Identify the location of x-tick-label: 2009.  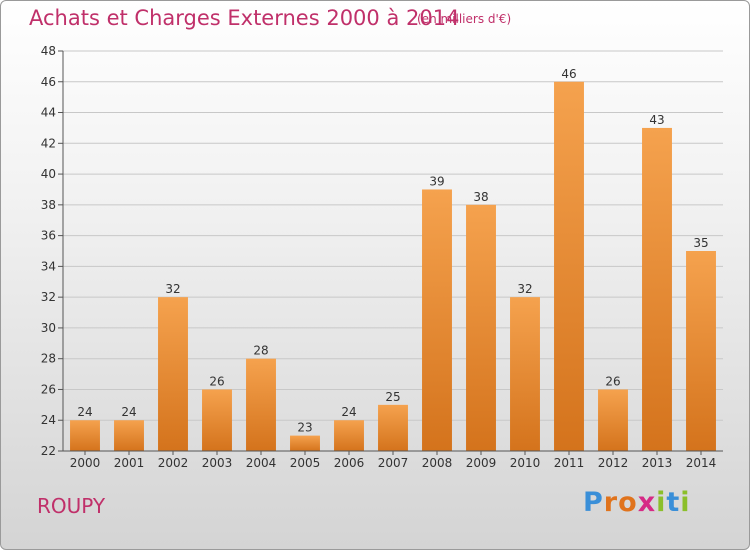
(481, 463).